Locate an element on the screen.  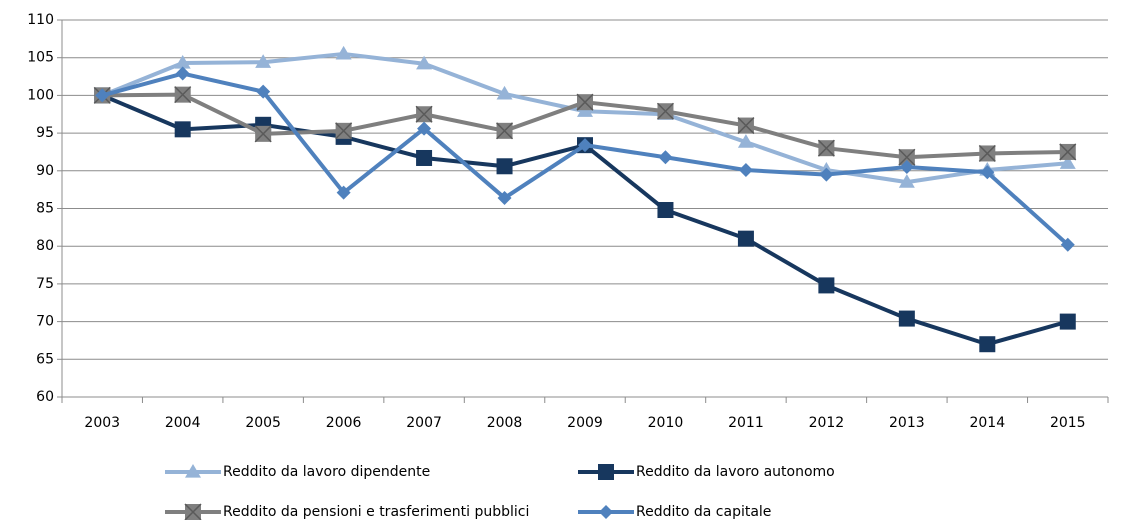
x-tick-label: 2007 is located at coordinates (424, 423).